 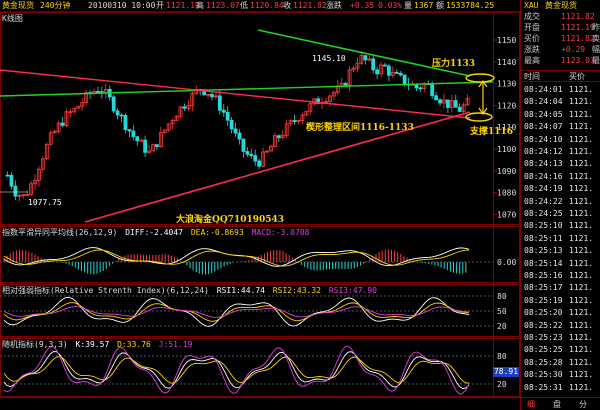 I want to click on quote-row-value: 1121.82, so click(x=578, y=38).